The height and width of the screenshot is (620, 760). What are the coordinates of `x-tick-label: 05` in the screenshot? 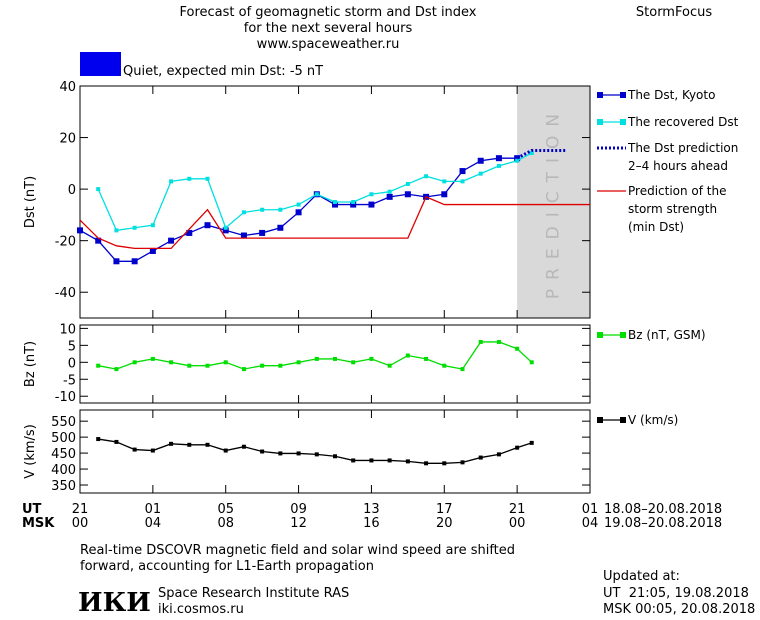 It's located at (225, 509).